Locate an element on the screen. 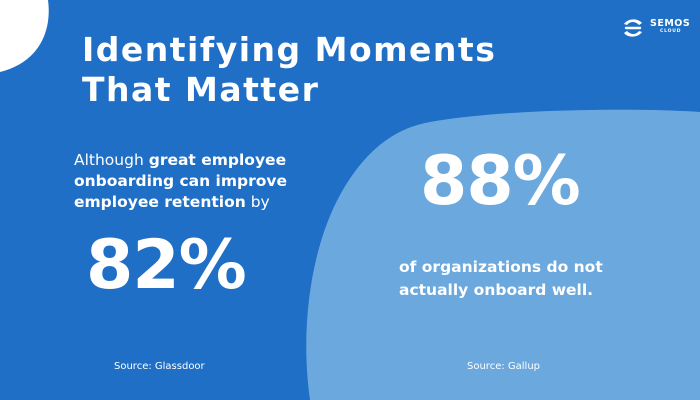 The image size is (700, 400). semos-logo-icon is located at coordinates (633, 28).